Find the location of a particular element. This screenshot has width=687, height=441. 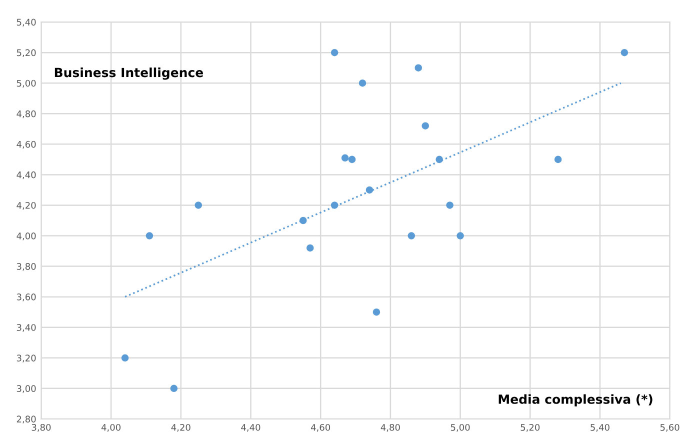

y-tick-label: 3,20 is located at coordinates (26, 358).